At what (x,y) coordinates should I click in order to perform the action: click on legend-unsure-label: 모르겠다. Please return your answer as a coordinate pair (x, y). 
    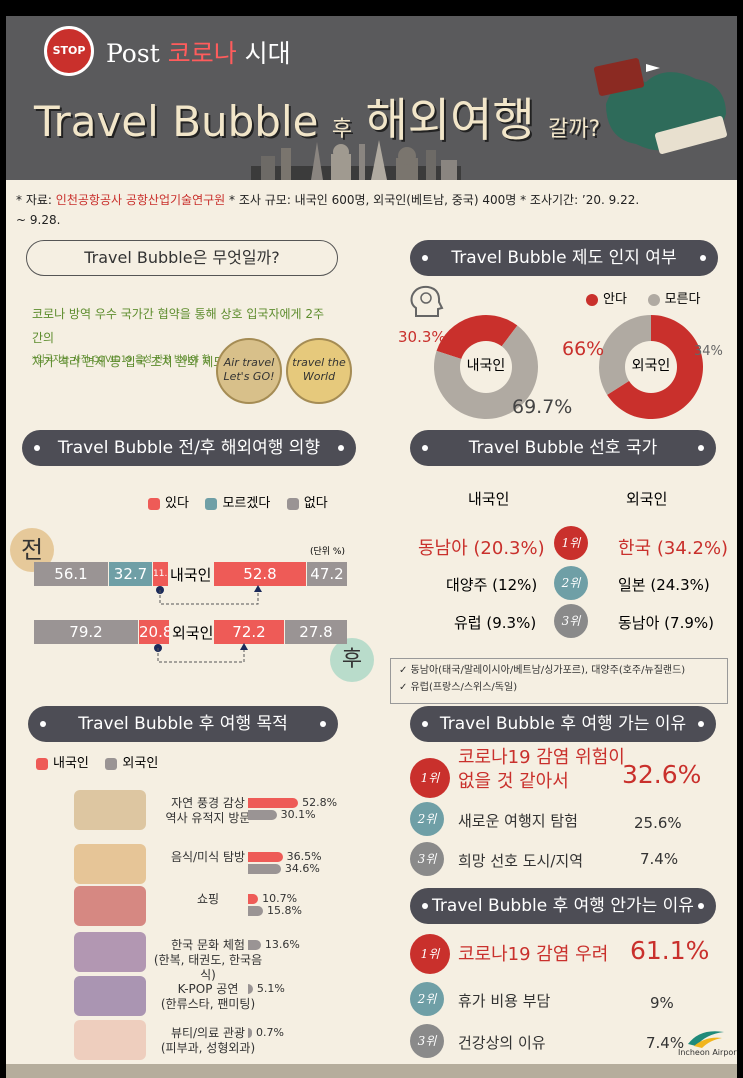
    Looking at the image, I should click on (246, 503).